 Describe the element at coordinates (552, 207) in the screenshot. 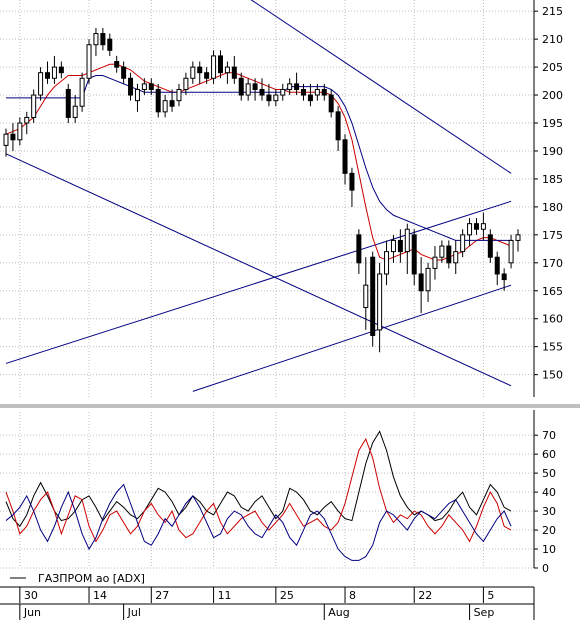

I see `price-tick-label: 180` at that location.